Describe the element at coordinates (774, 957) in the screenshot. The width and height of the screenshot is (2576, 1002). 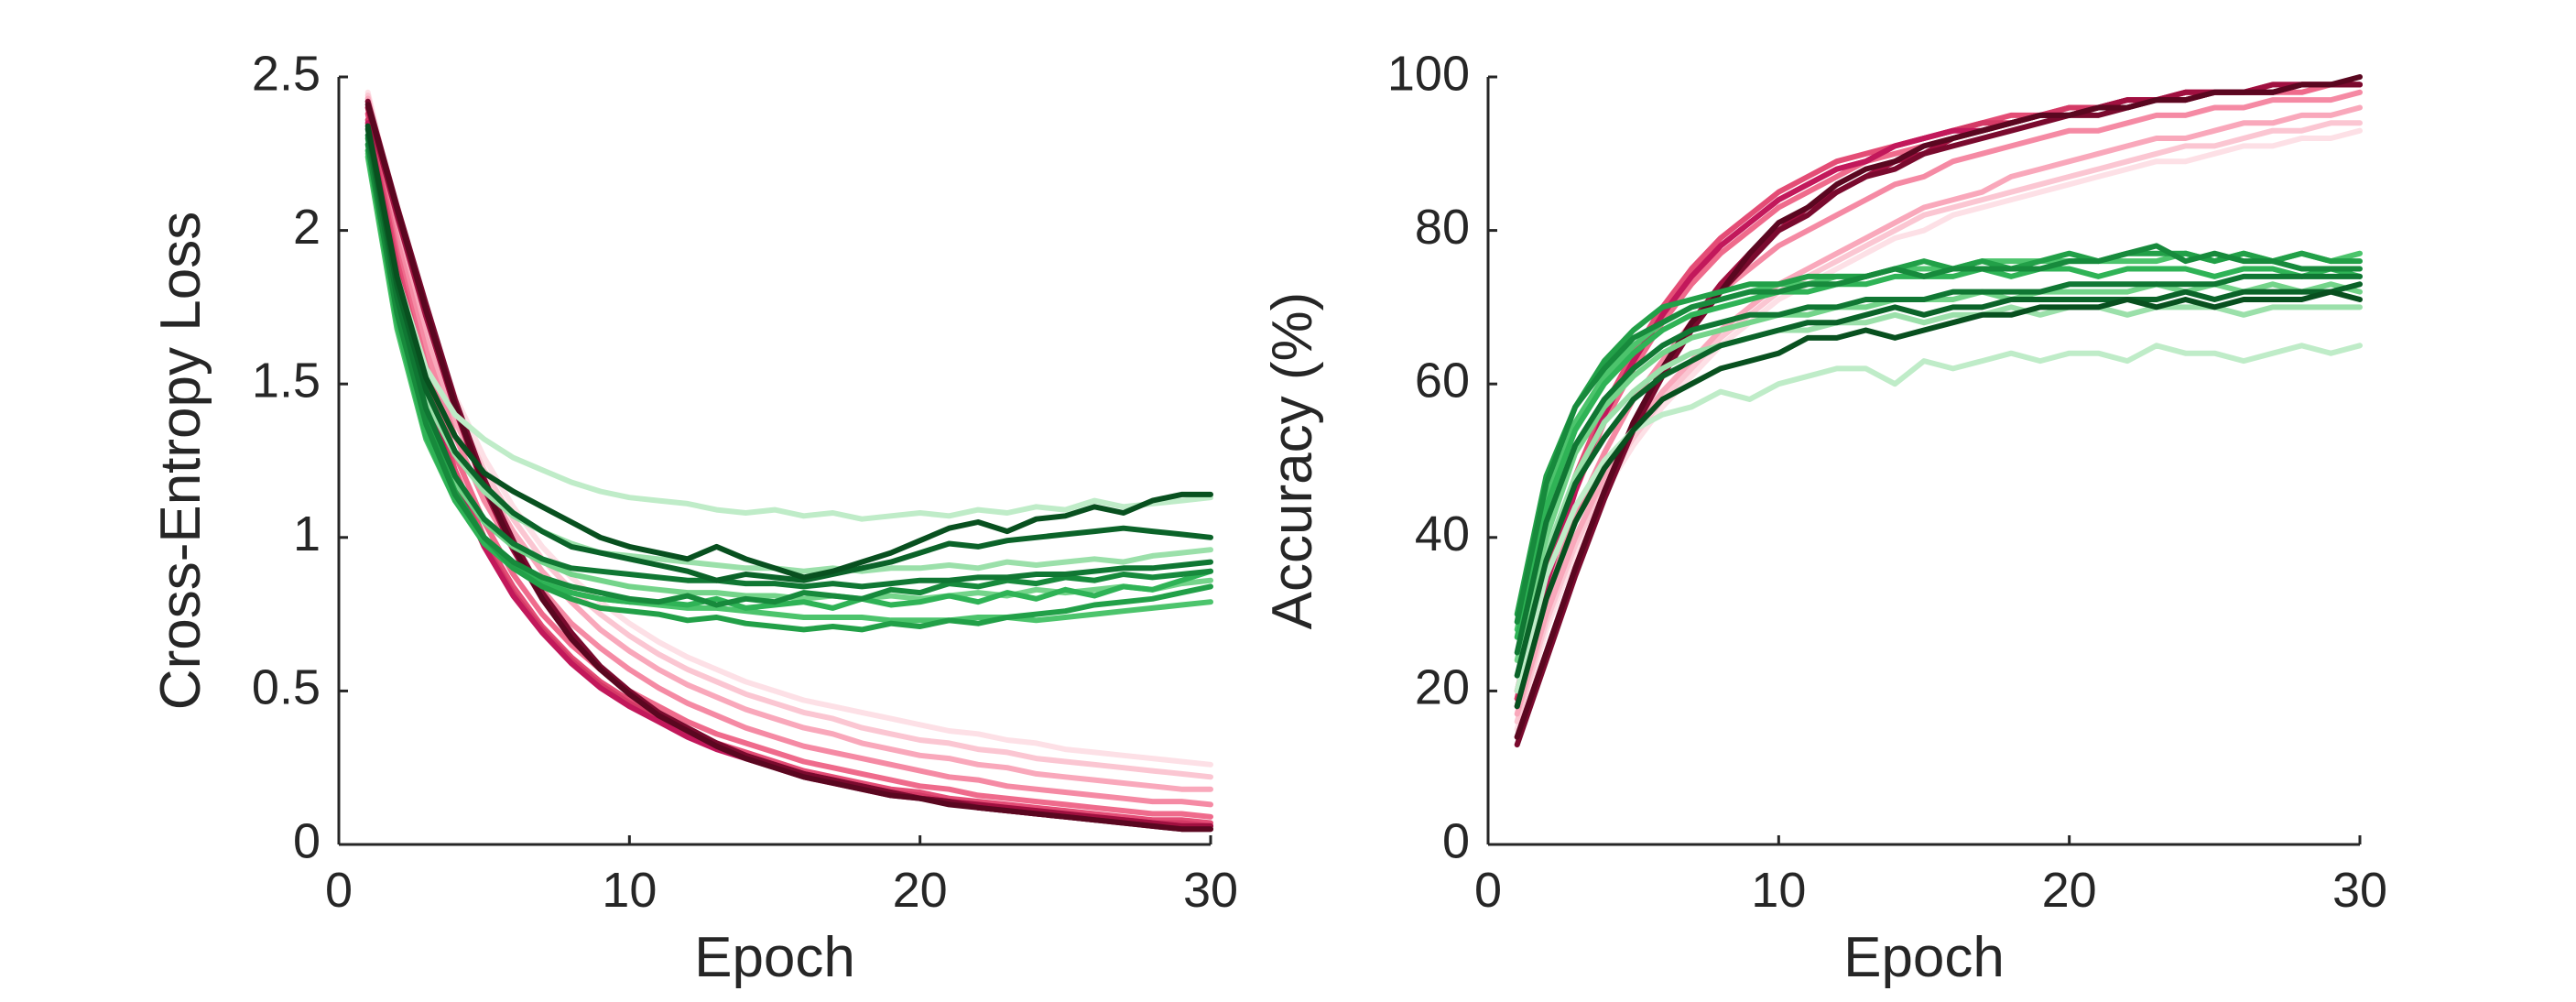
I see `loss-x-axis-title: Epoch` at that location.